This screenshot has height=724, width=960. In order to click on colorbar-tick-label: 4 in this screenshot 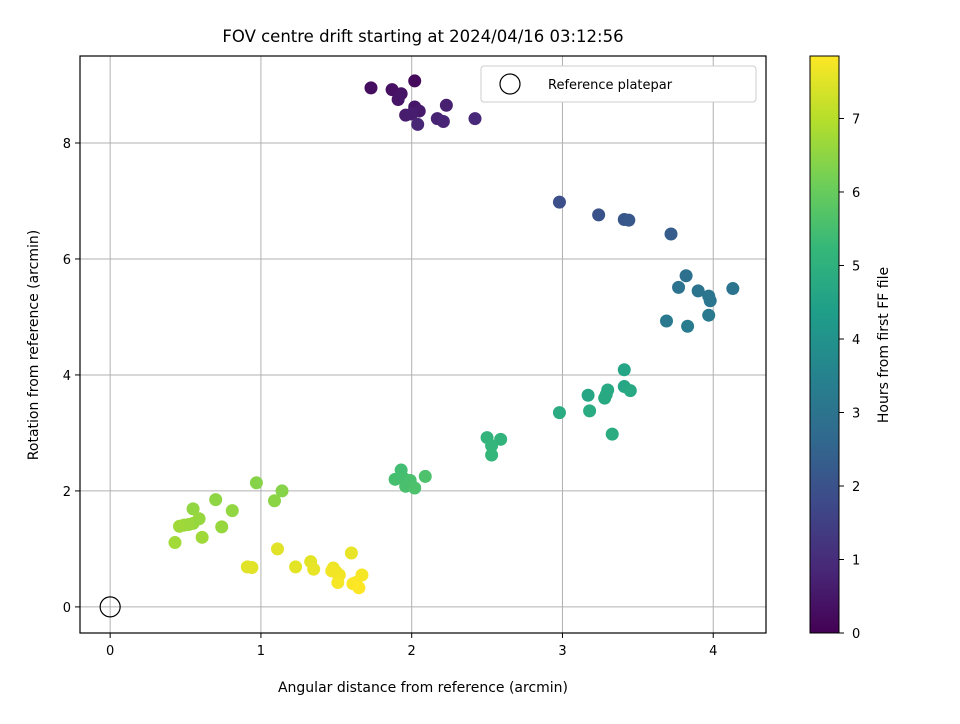, I will do `click(856, 340)`.